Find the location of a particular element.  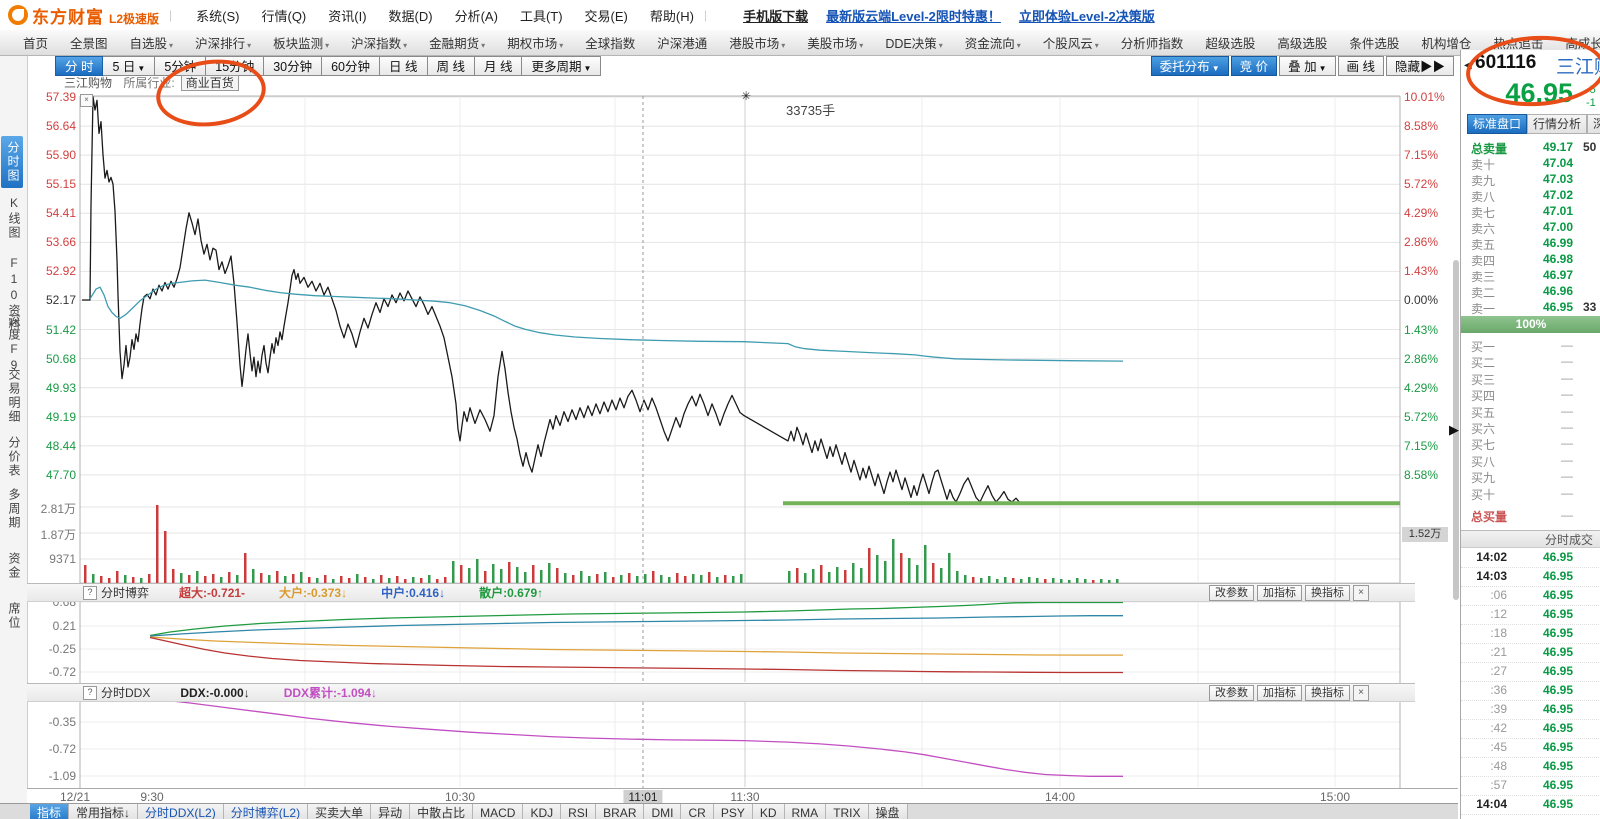

tool-button: 竞 价 is located at coordinates (1254, 66).